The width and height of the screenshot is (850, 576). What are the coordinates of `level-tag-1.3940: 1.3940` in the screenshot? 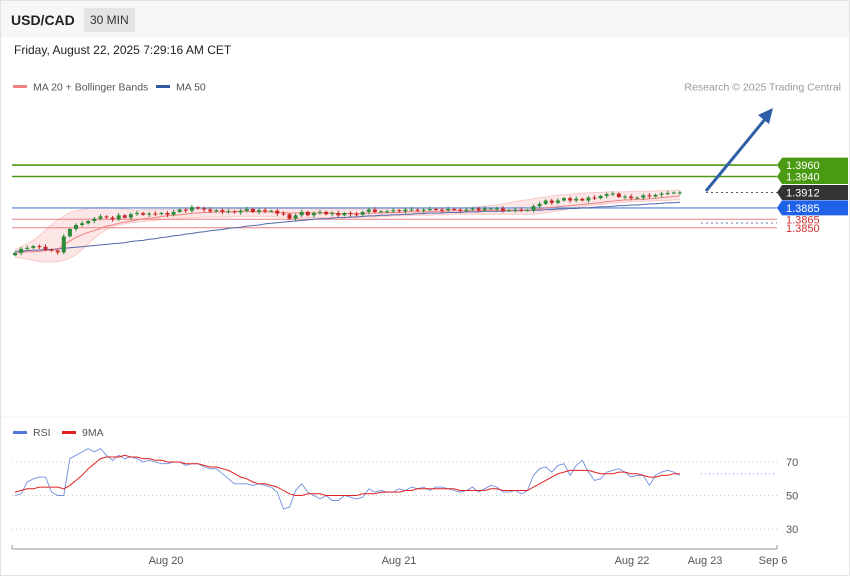 It's located at (812, 176).